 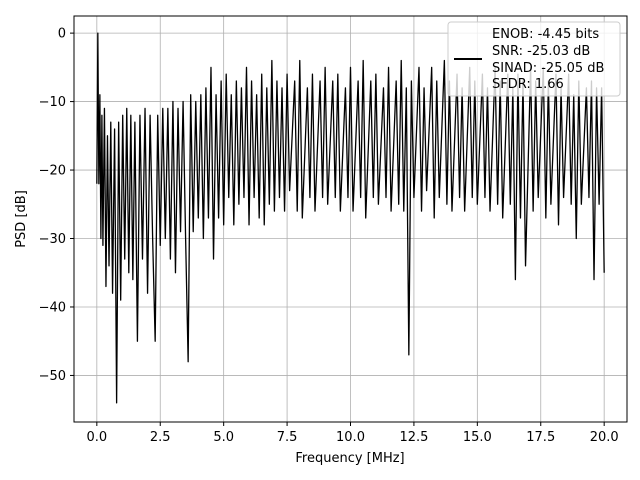 What do you see at coordinates (52, 307) in the screenshot?
I see `y-tick-label: −40` at bounding box center [52, 307].